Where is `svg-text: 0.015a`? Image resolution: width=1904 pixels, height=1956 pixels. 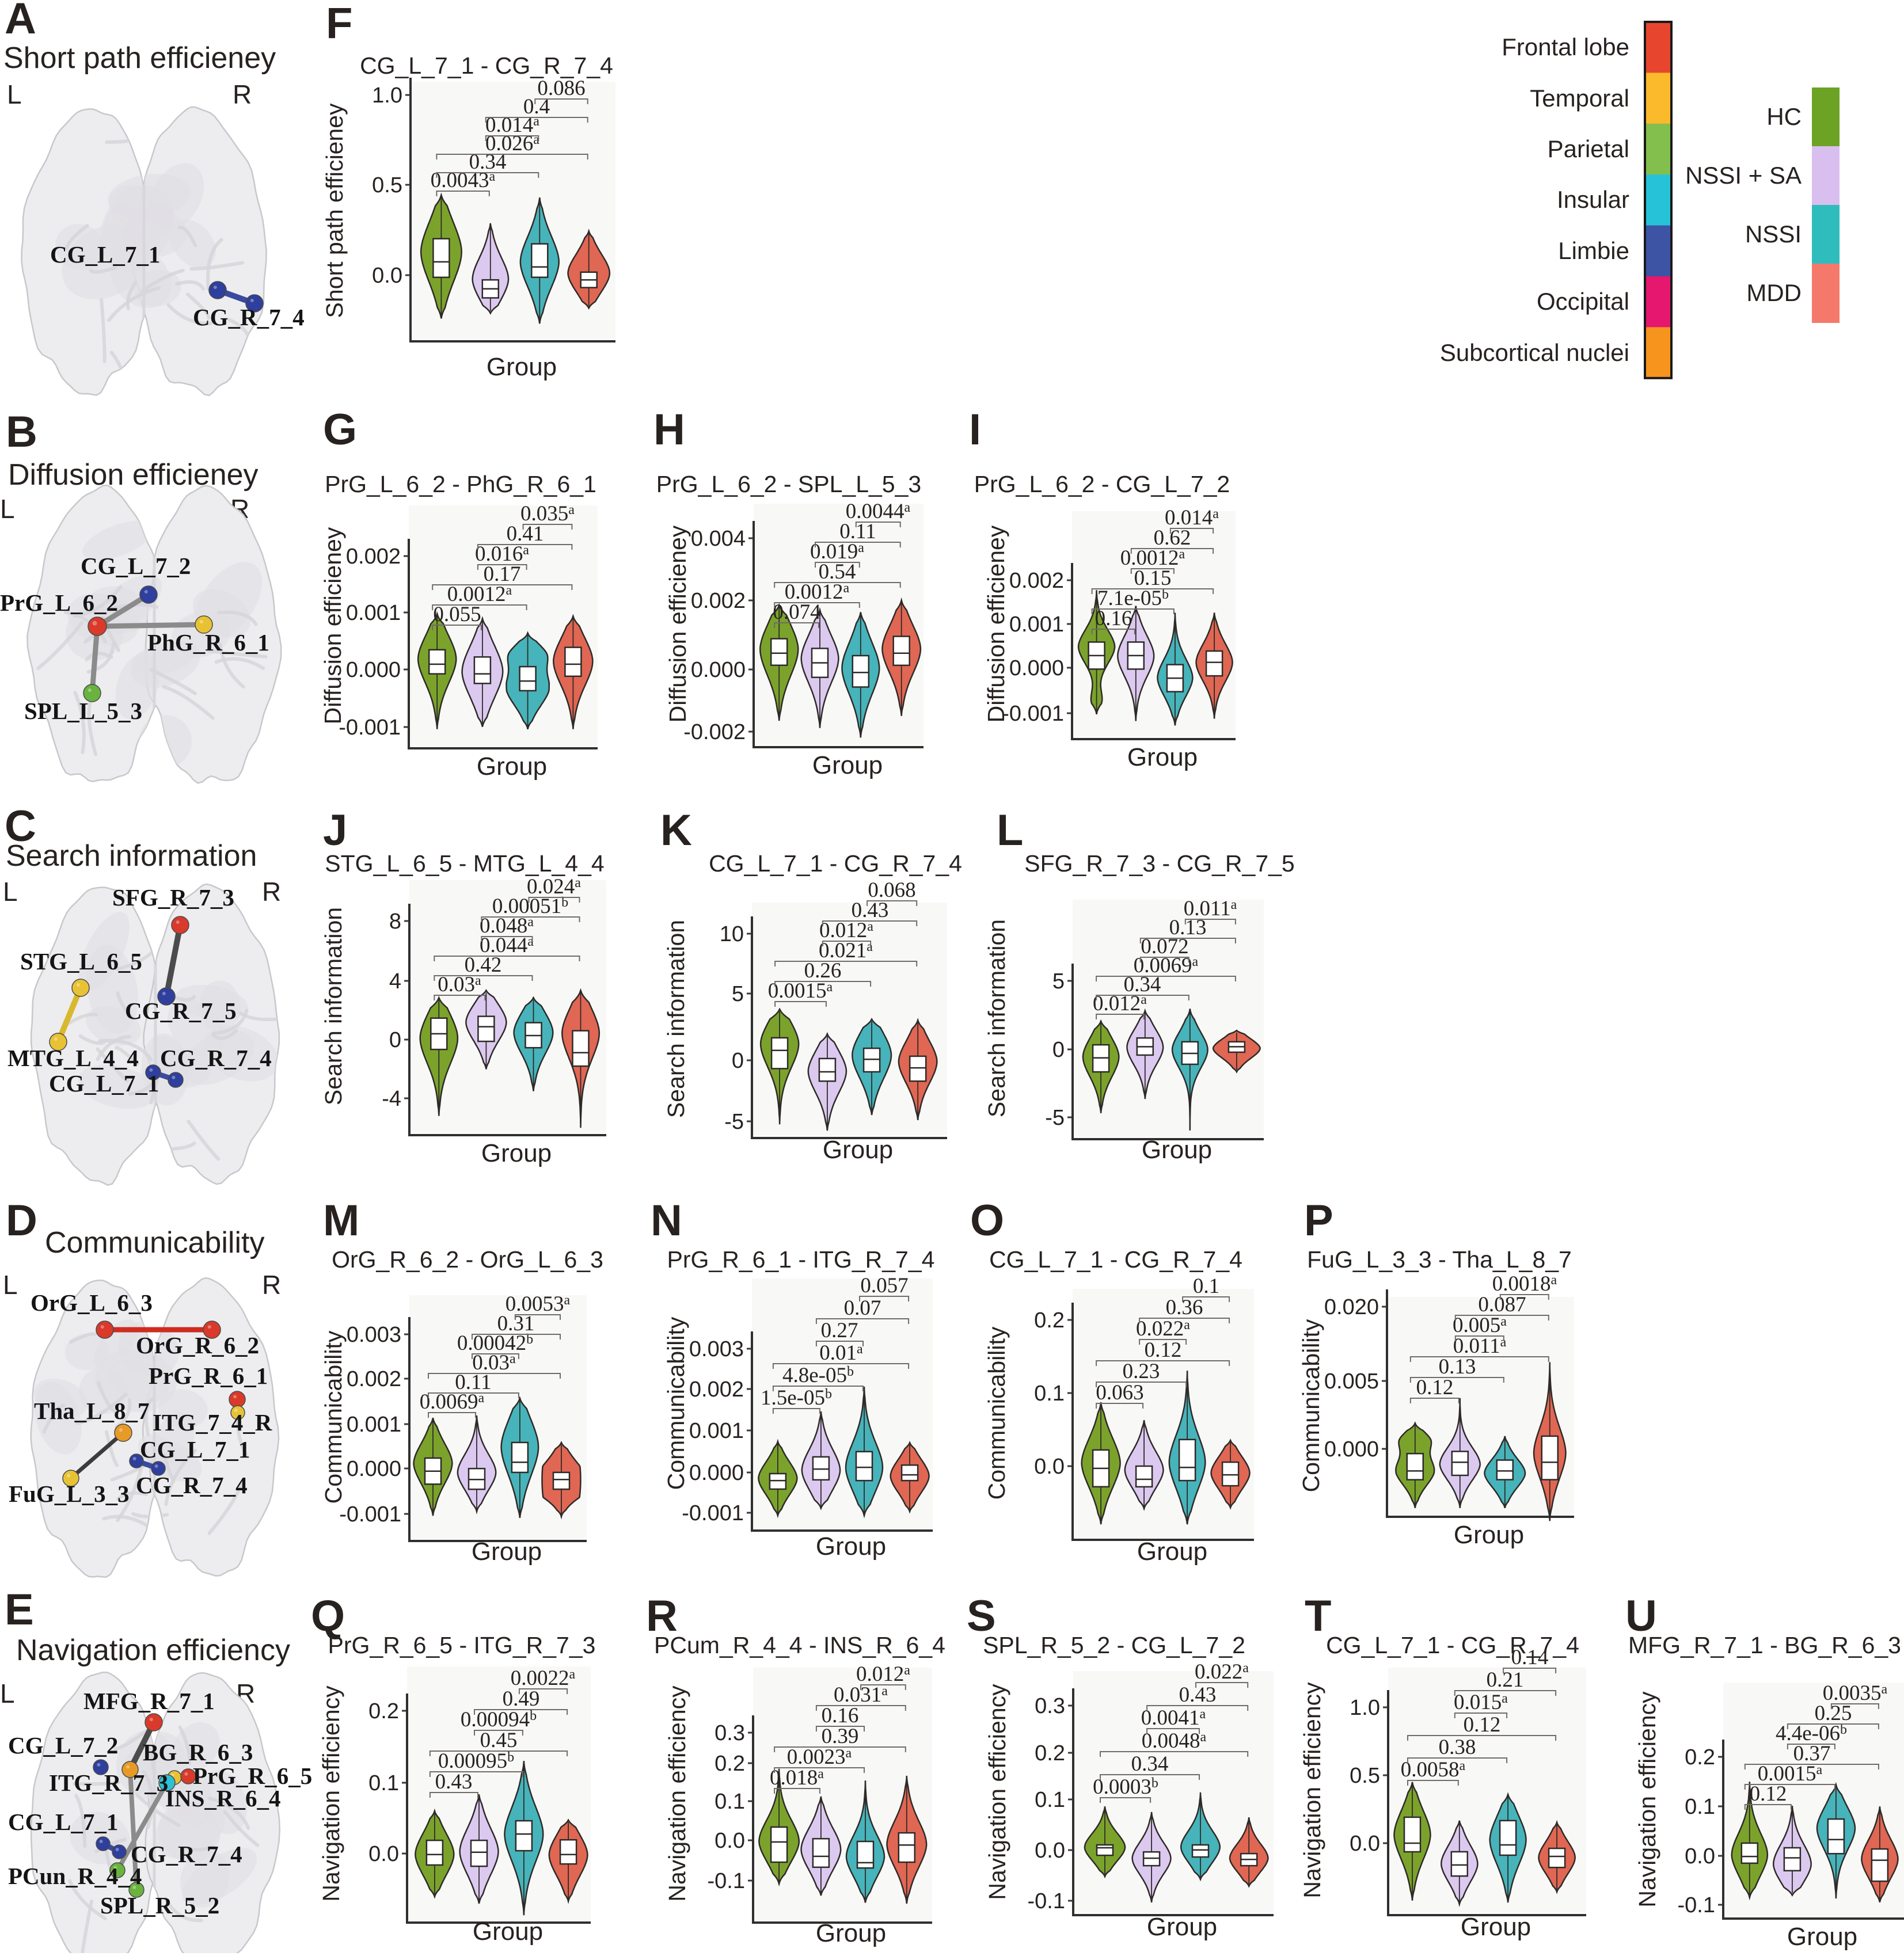 svg-text: 0.015a is located at coordinates (1481, 1702).